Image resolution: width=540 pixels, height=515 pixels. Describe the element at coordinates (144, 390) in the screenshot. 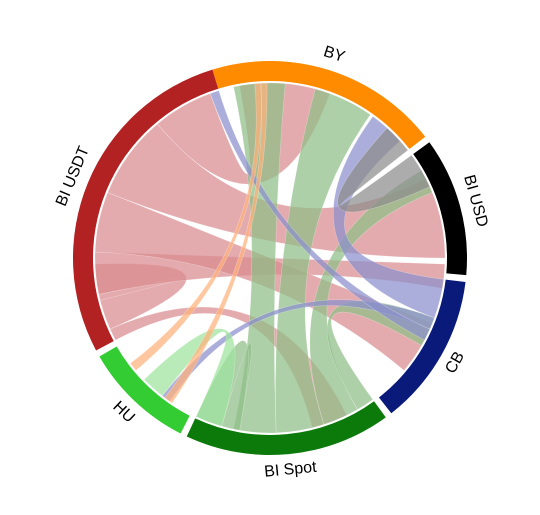

I see `segment-arc-hu` at that location.